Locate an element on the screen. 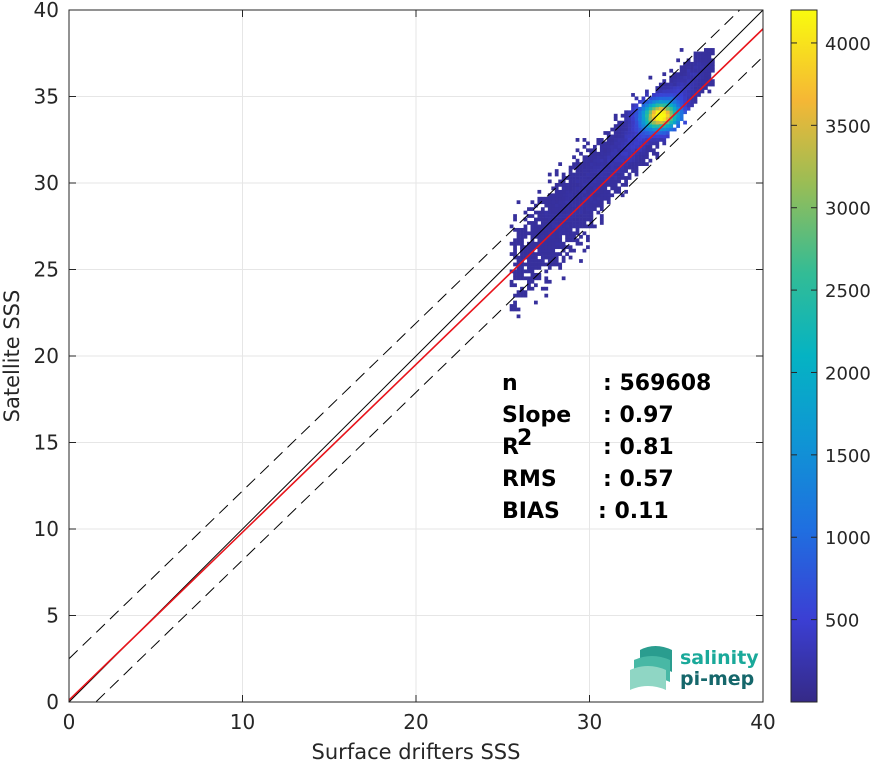  stat-superscript: 2 is located at coordinates (524, 438).